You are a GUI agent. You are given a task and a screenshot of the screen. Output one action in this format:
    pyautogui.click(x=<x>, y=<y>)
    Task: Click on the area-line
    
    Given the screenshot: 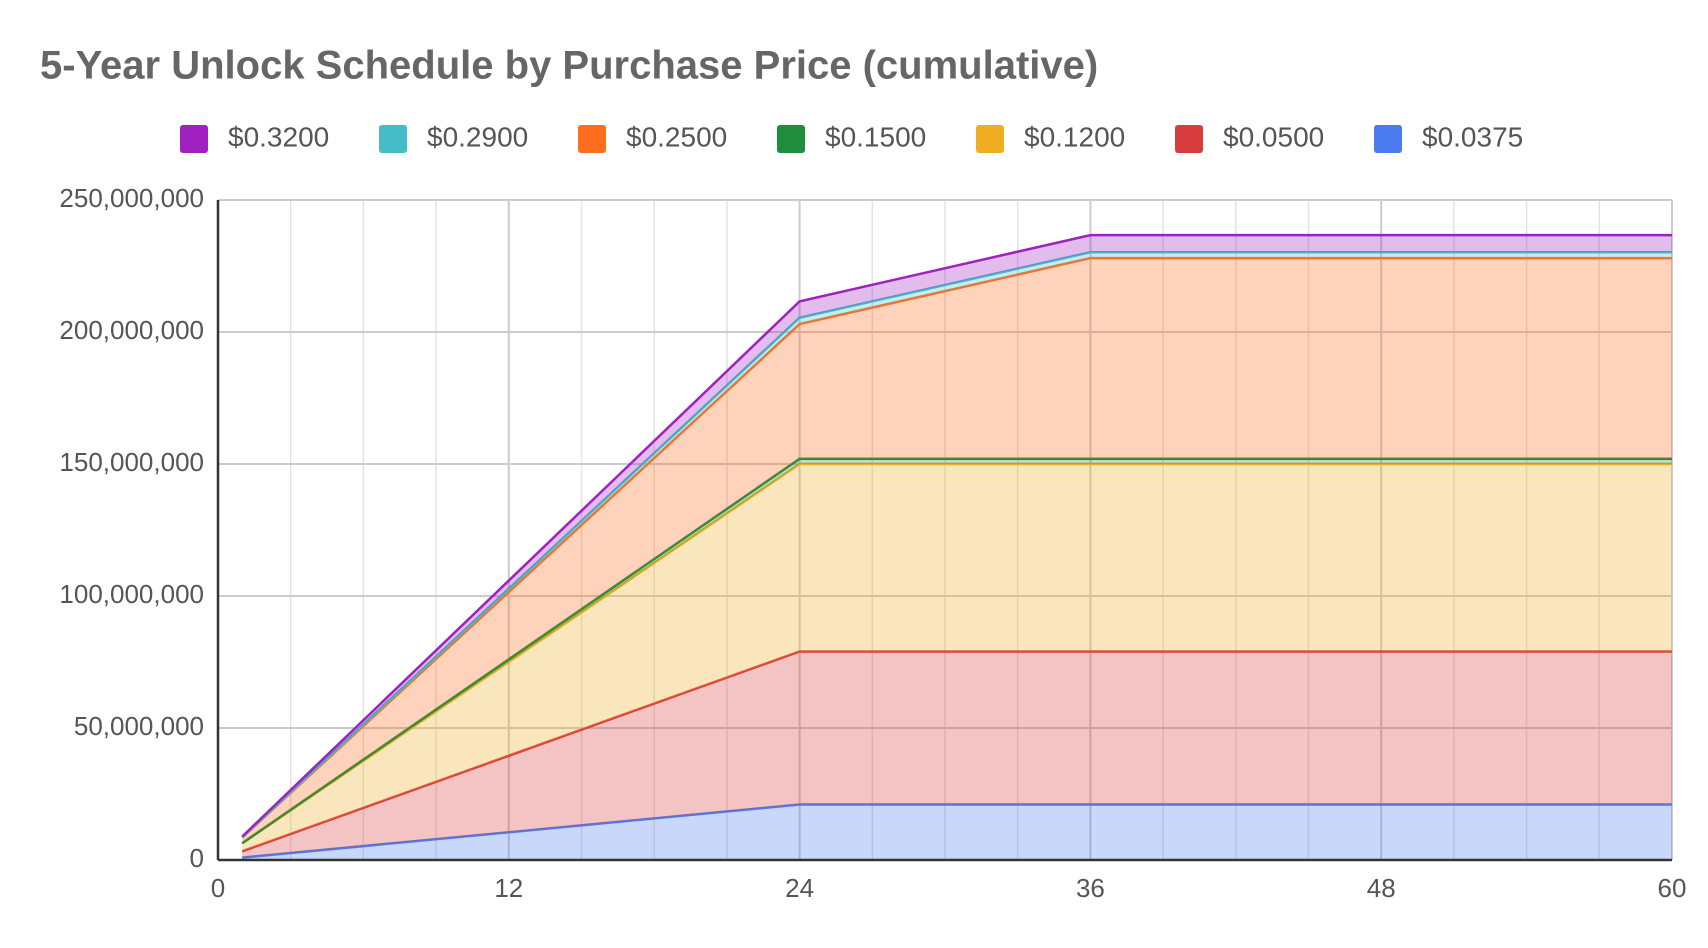 What is the action you would take?
    pyautogui.click(x=957, y=831)
    